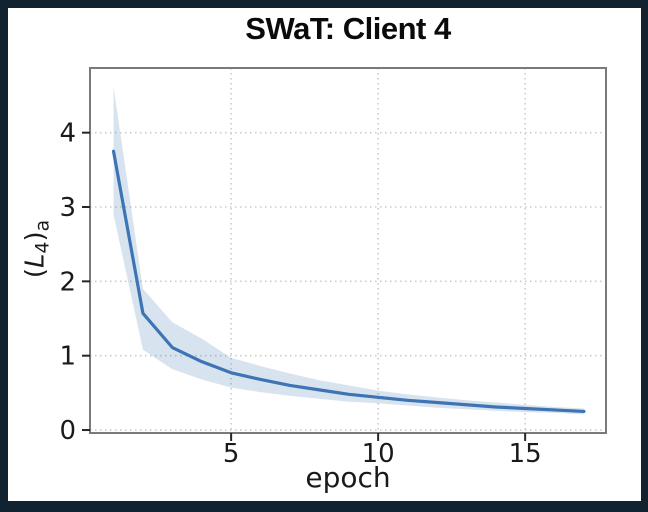 Image resolution: width=648 pixels, height=512 pixels. What do you see at coordinates (525, 454) in the screenshot?
I see `tick-label-x-15: 15` at bounding box center [525, 454].